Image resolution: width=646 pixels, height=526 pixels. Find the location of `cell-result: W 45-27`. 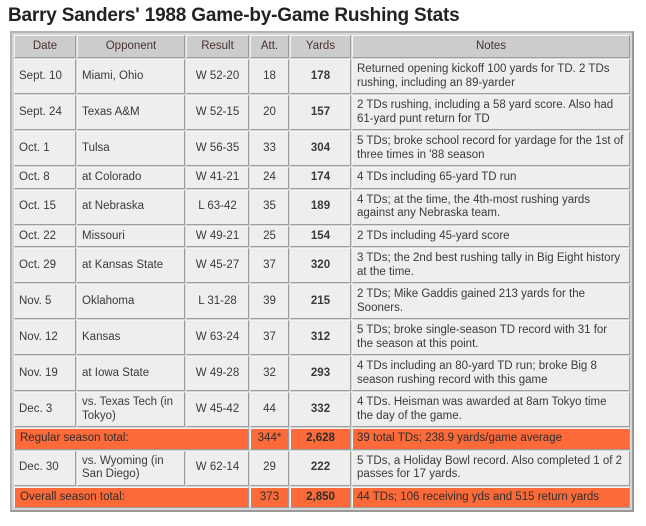

cell-result: W 45-27 is located at coordinates (217, 265).